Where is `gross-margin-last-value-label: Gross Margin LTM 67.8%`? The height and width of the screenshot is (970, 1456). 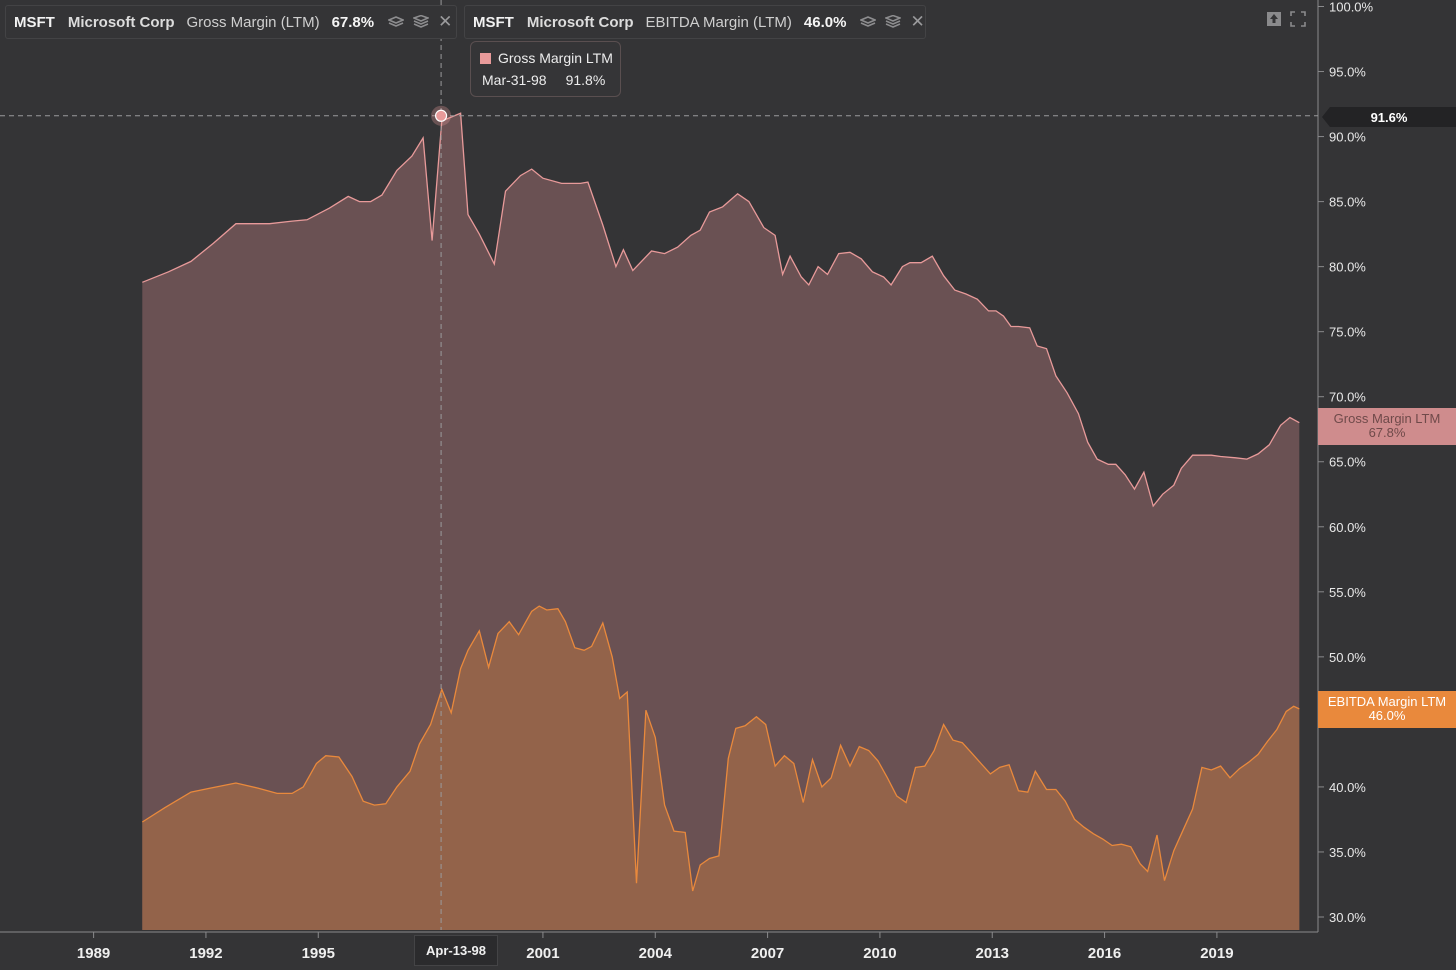 gross-margin-last-value-label: Gross Margin LTM 67.8% is located at coordinates (1387, 426).